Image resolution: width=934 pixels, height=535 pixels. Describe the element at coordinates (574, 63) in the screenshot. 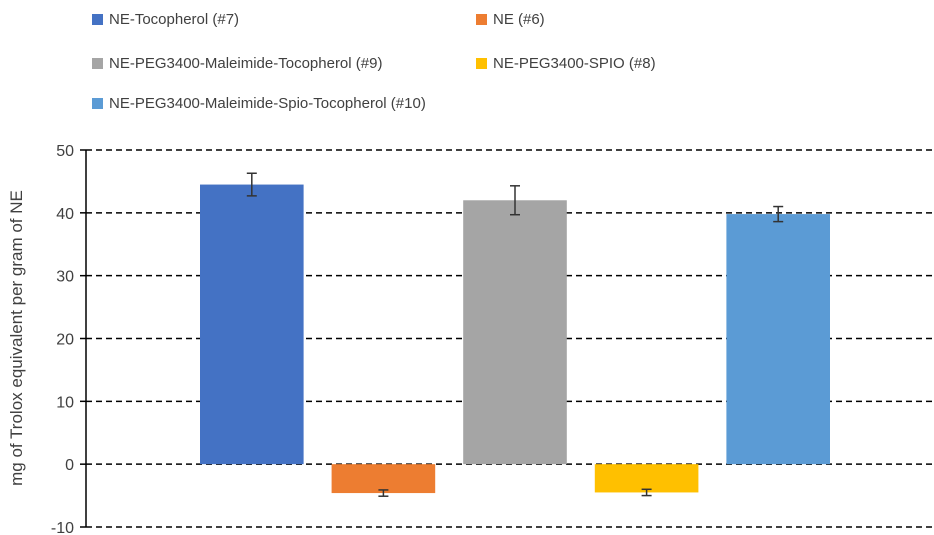

I see `legend-entry: NE-PEG3400-SPIO (#8)` at that location.